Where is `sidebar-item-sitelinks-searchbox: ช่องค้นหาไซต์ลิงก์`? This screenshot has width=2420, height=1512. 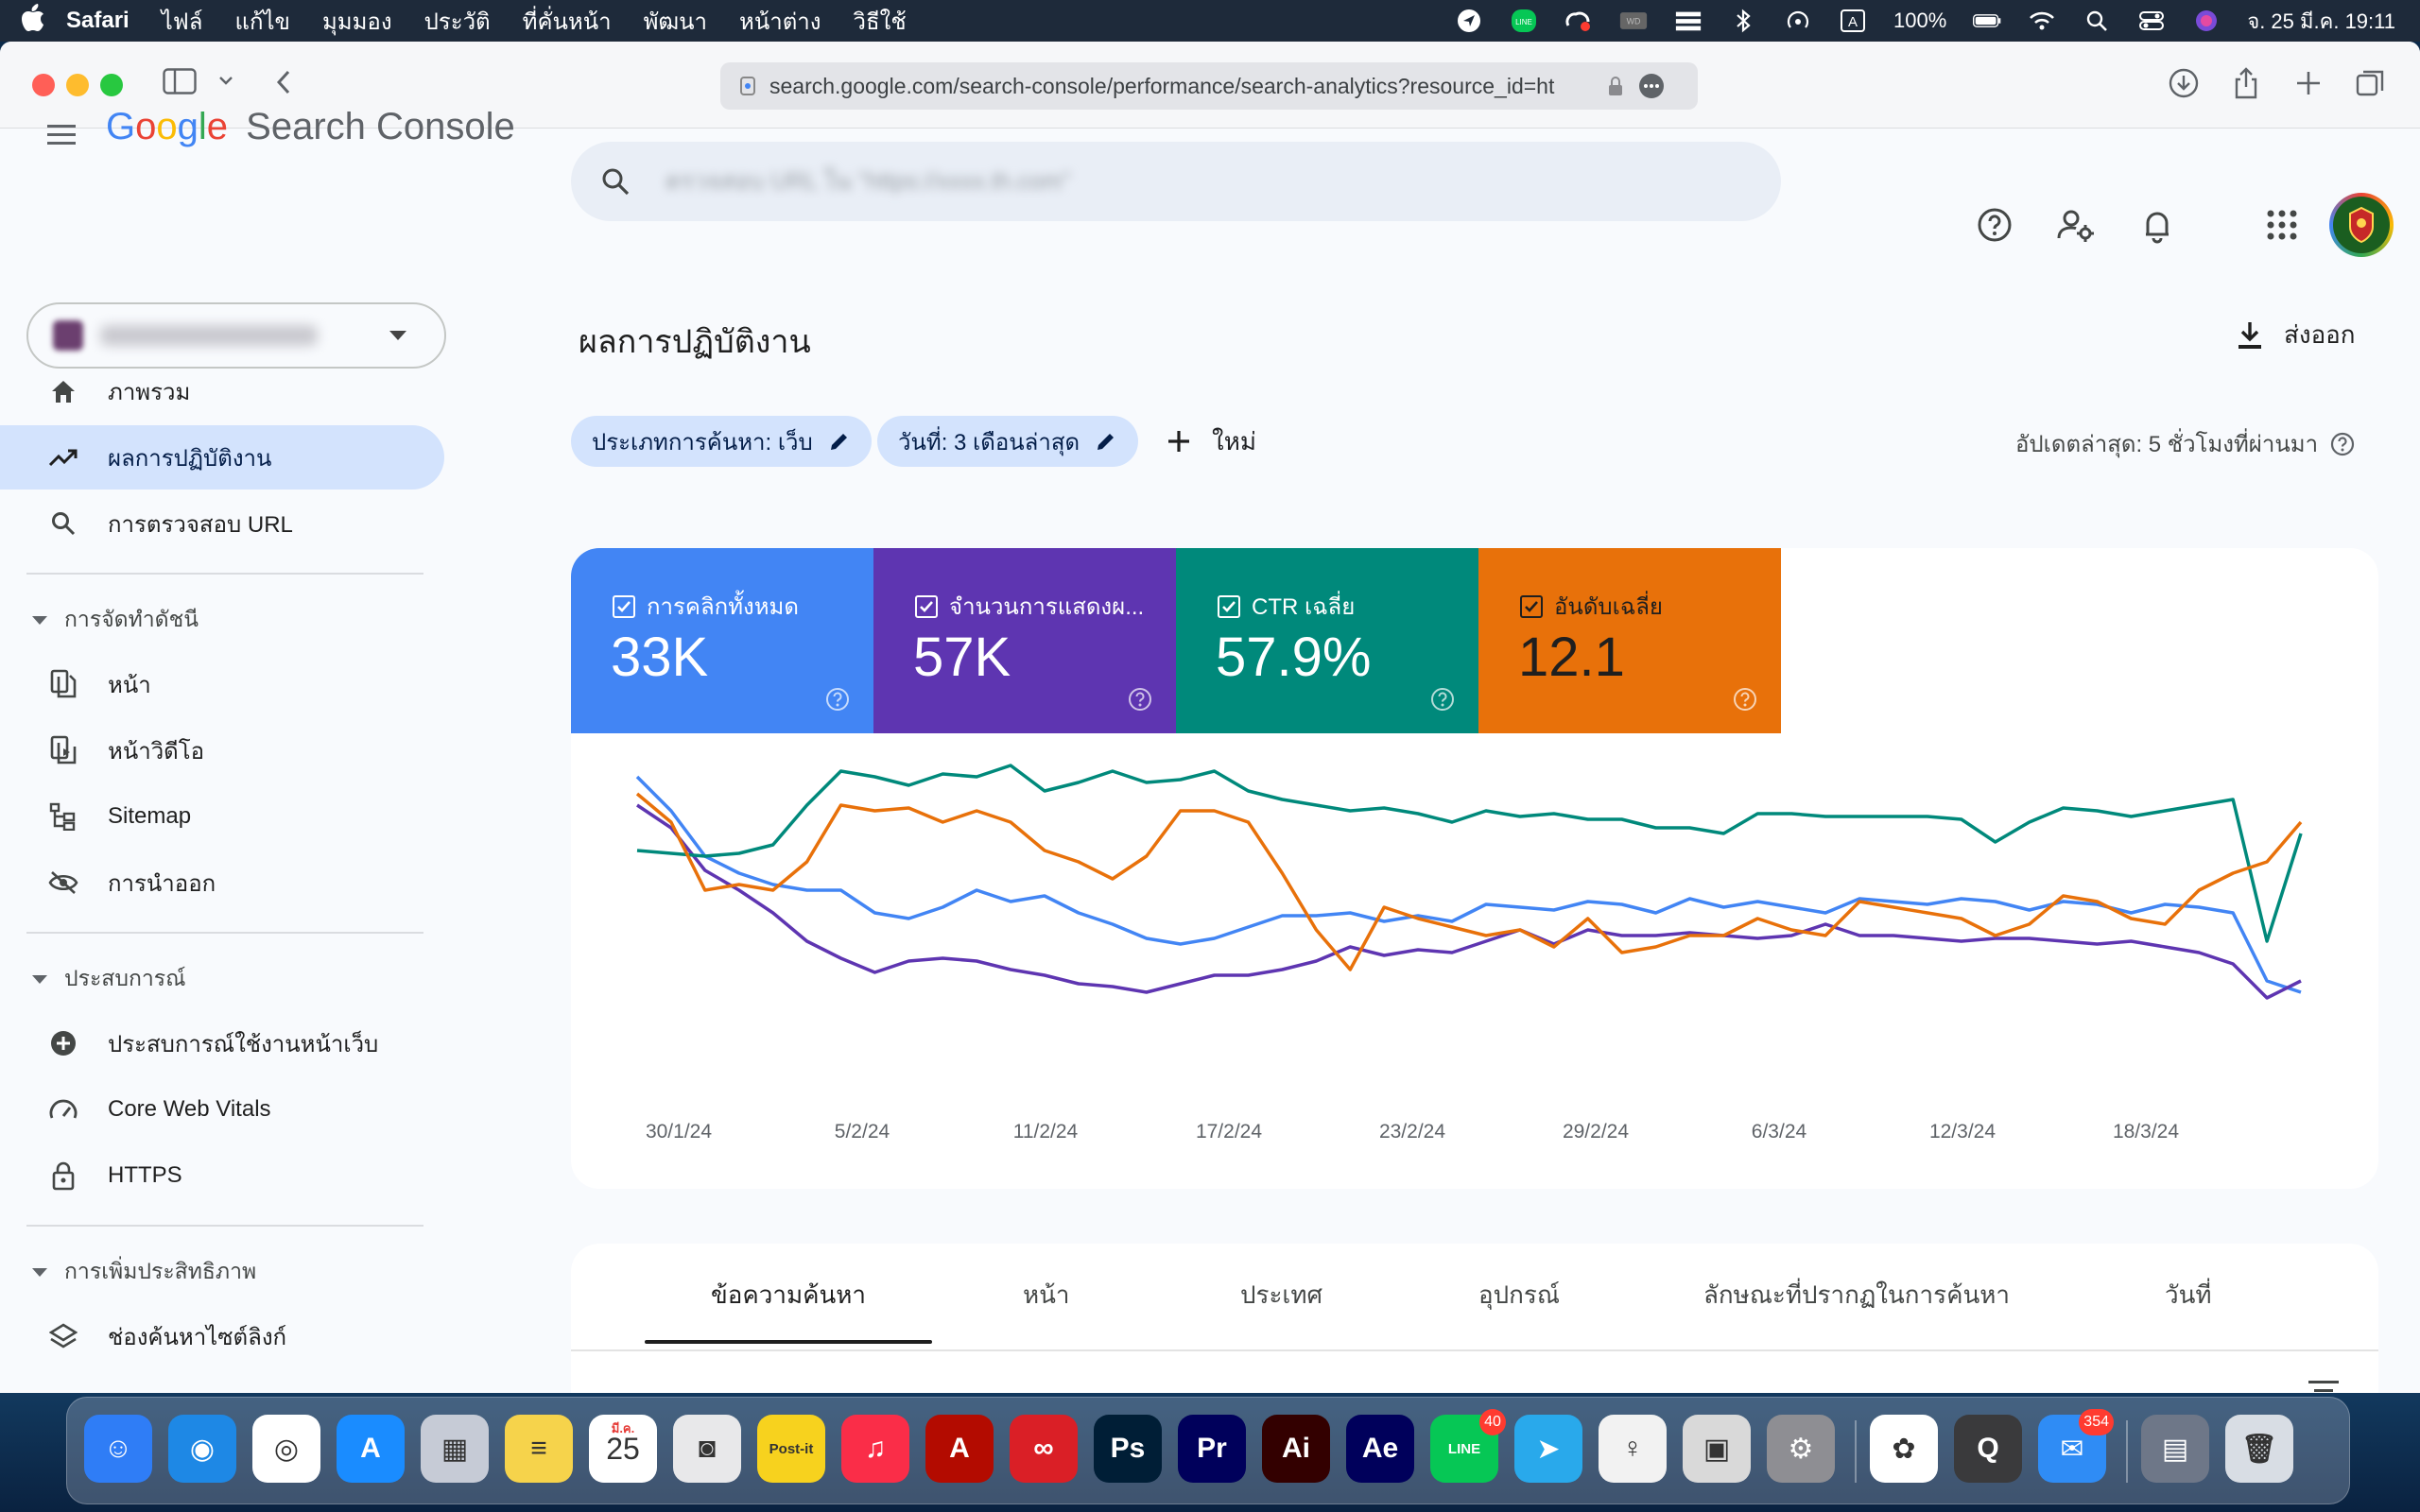 sidebar-item-sitelinks-searchbox: ช่องค้นหาไซต์ลิงก์ is located at coordinates (222, 1336).